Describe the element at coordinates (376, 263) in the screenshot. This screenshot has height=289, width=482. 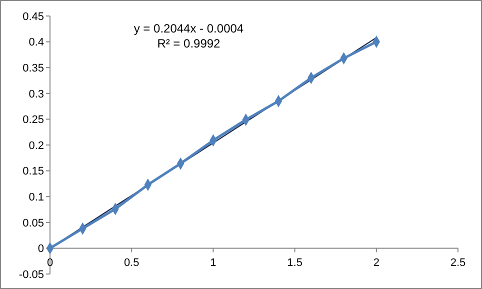
I see `x-tick-label: 2` at that location.